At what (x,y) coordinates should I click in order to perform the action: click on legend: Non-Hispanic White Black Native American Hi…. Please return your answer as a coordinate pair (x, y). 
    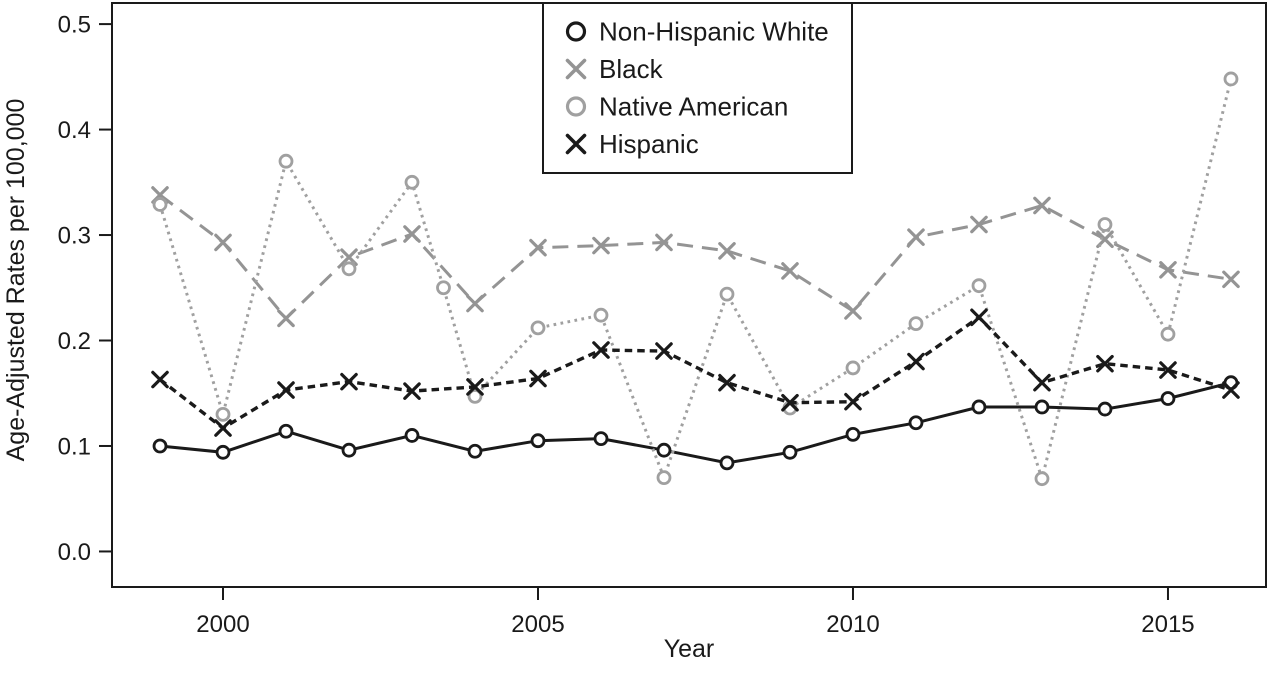
    Looking at the image, I should click on (697, 88).